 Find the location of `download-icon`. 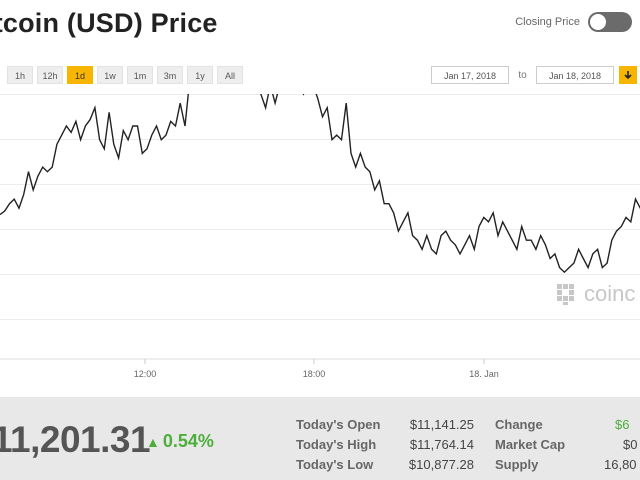

download-icon is located at coordinates (628, 75).